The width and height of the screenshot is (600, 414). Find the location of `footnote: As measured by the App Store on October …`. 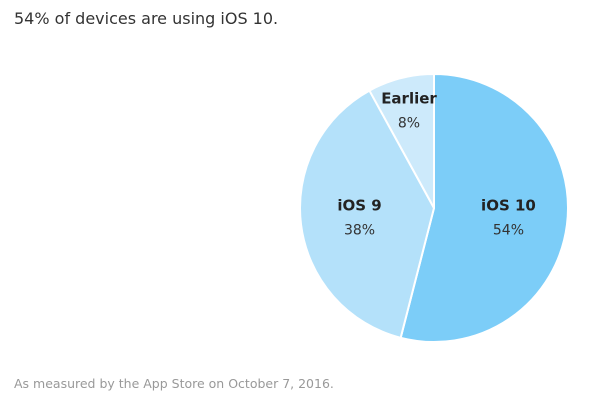

footnote: As measured by the App Store on October … is located at coordinates (174, 383).